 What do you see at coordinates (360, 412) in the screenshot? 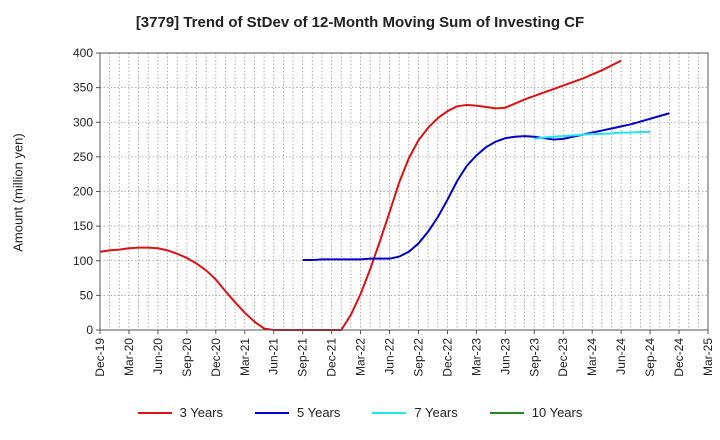
I see `legend: 3 Years 5 Years 7 Years 10 Years` at bounding box center [360, 412].